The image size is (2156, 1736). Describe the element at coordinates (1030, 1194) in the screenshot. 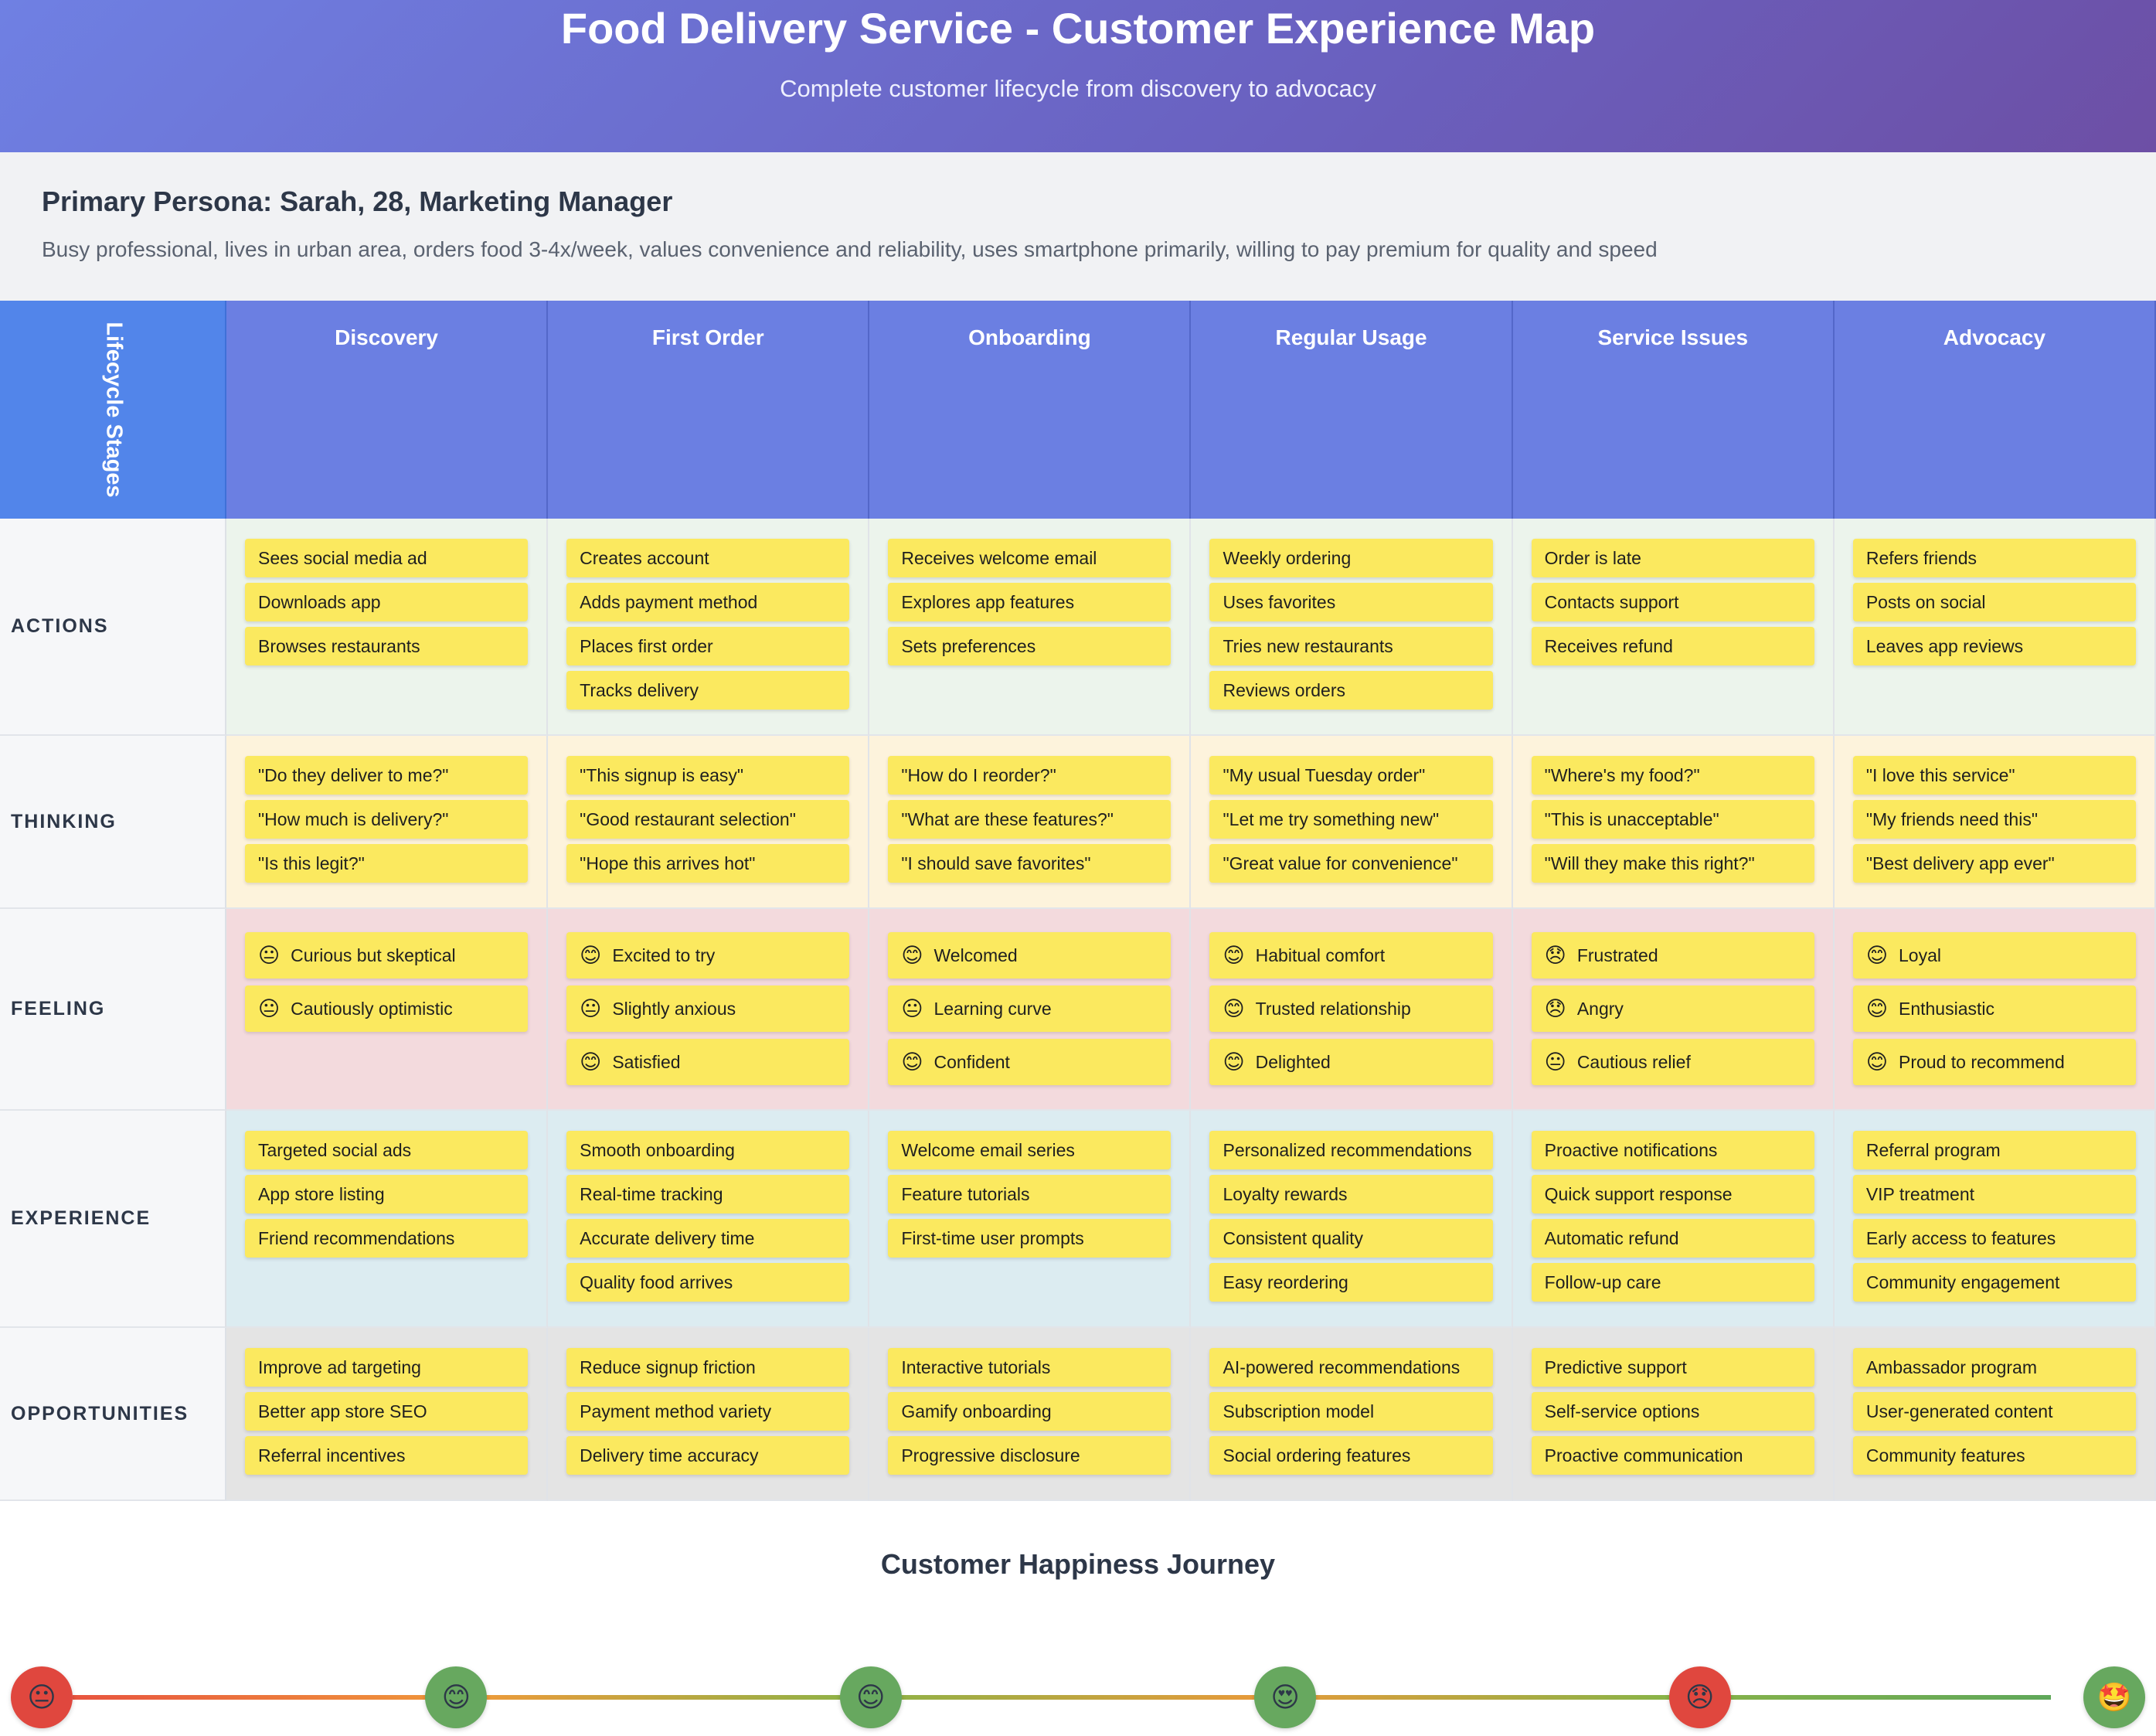

I see `experience-sticky-note: Feature tutorials` at that location.